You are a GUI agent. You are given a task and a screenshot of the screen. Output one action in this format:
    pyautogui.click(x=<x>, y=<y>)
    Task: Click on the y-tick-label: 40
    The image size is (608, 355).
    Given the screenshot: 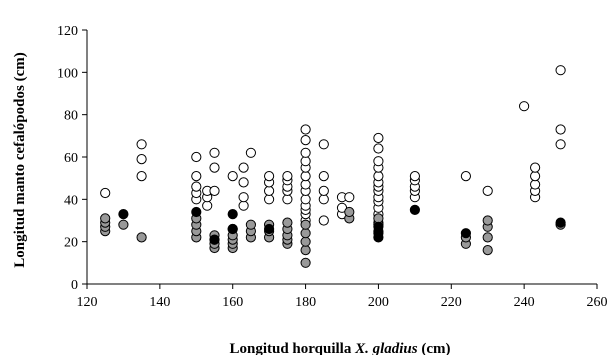 What is the action you would take?
    pyautogui.click(x=71, y=200)
    